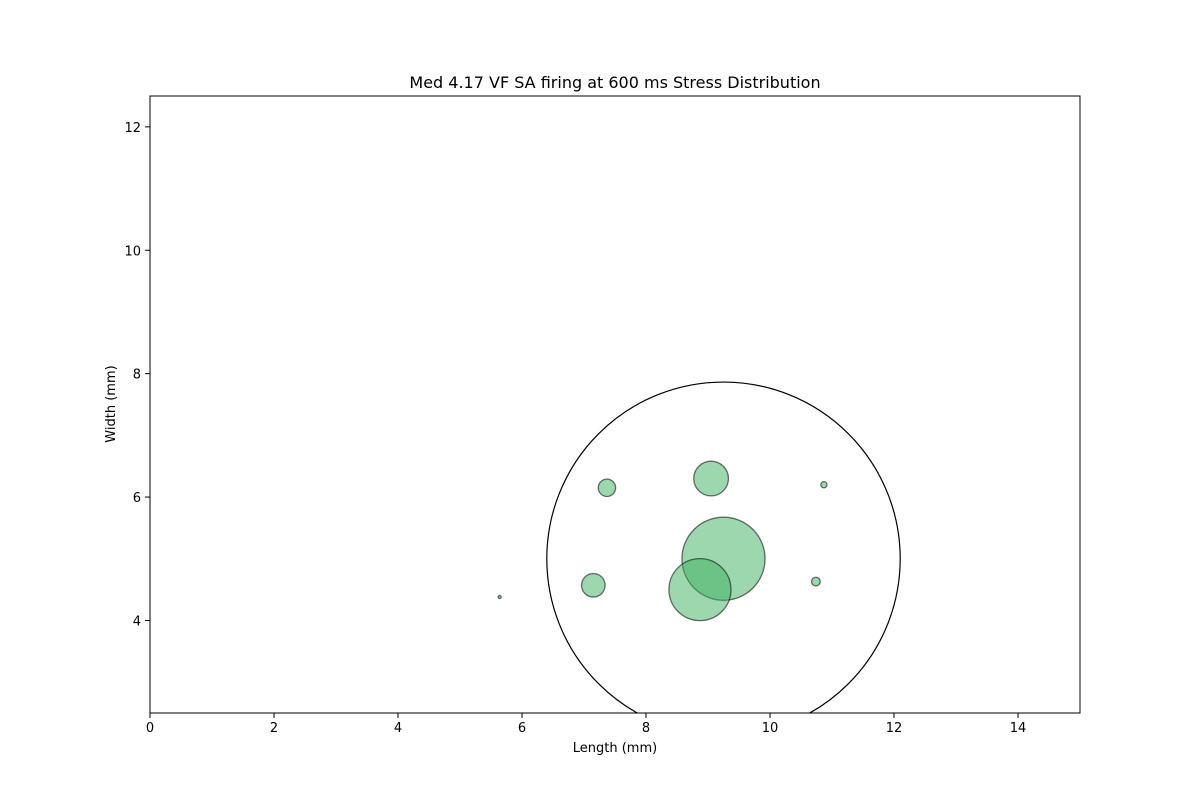  I want to click on x-tick-label: 6, so click(522, 728).